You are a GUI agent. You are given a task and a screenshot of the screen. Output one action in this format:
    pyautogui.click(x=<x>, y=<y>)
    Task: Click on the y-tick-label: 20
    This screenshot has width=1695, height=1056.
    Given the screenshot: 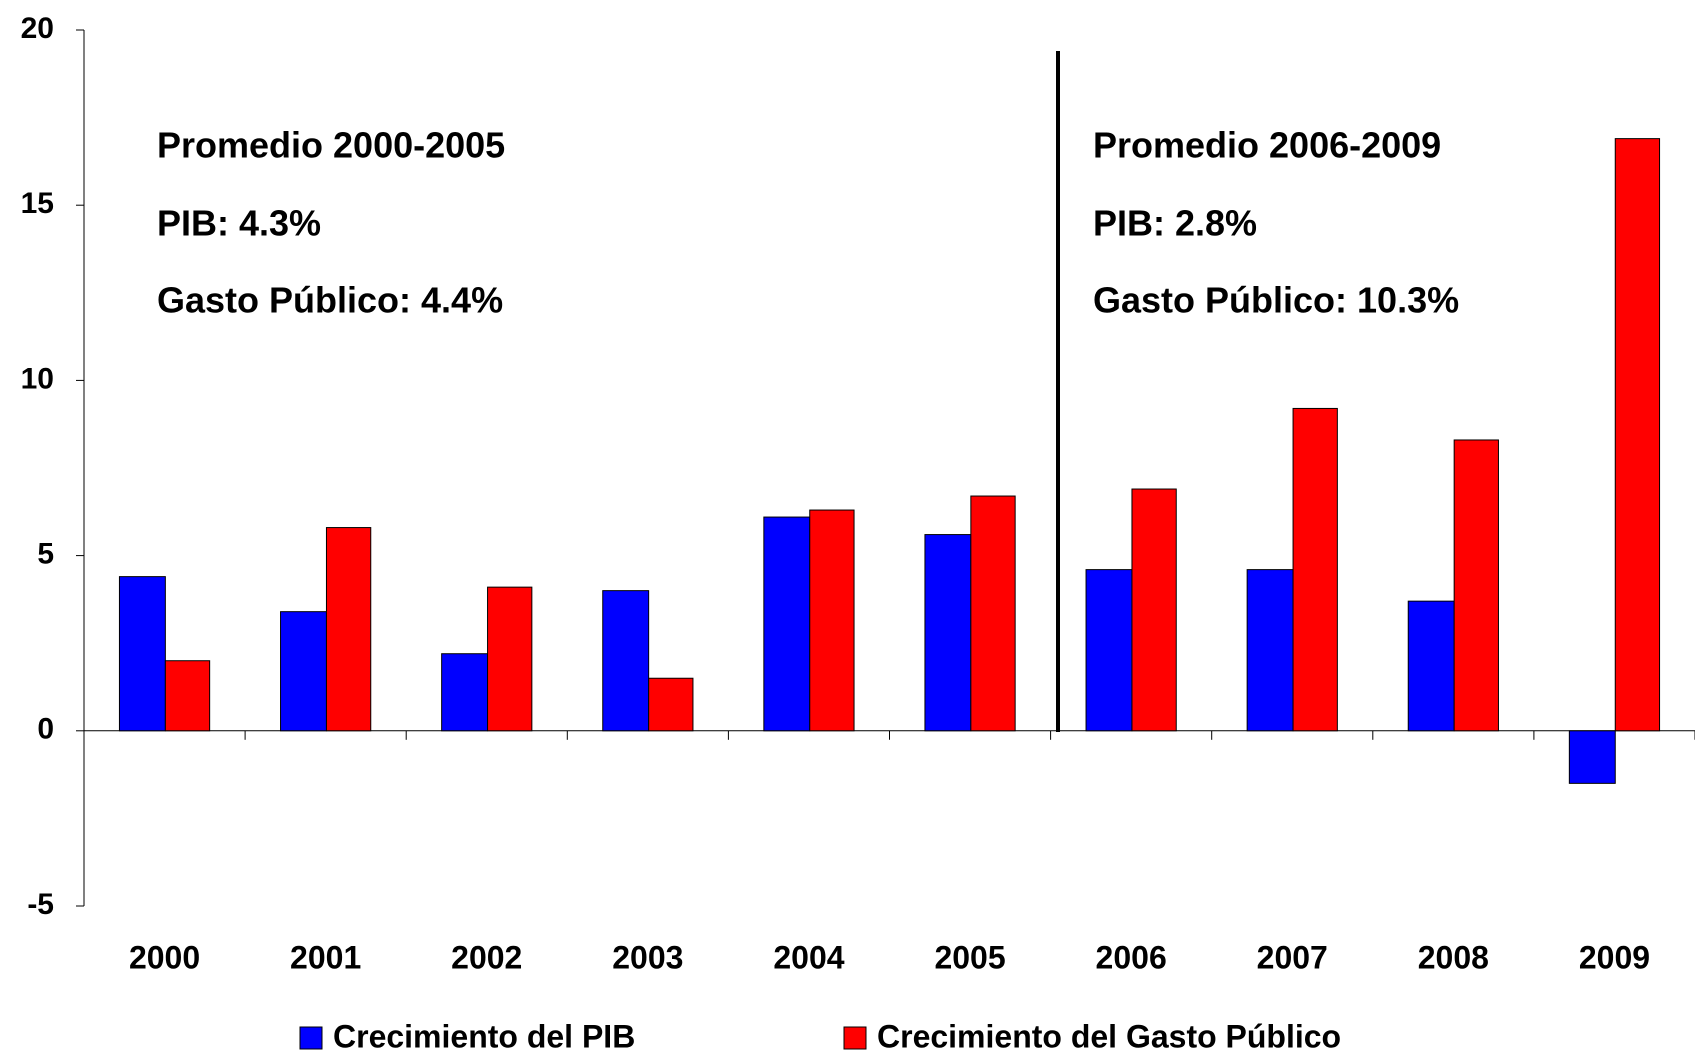 What is the action you would take?
    pyautogui.click(x=37, y=28)
    